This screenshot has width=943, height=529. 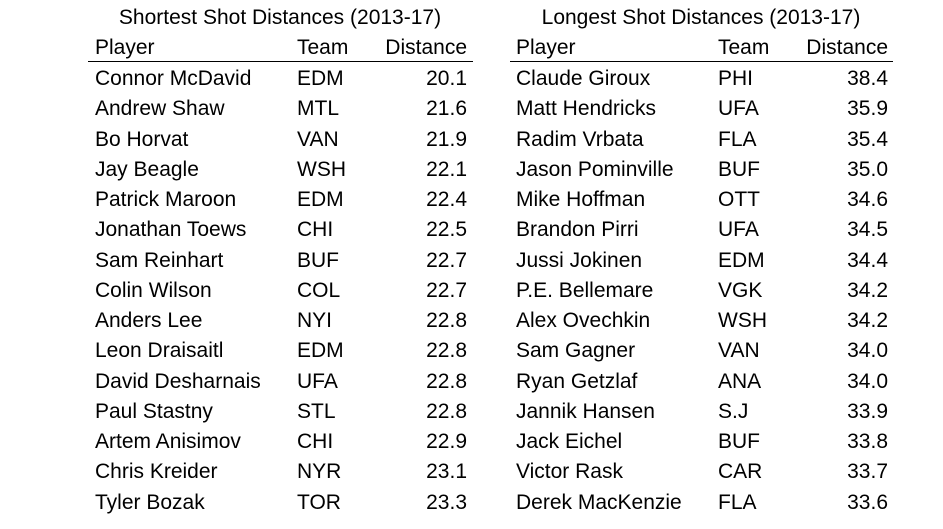 What do you see at coordinates (867, 441) in the screenshot?
I see `distance: 33.8` at bounding box center [867, 441].